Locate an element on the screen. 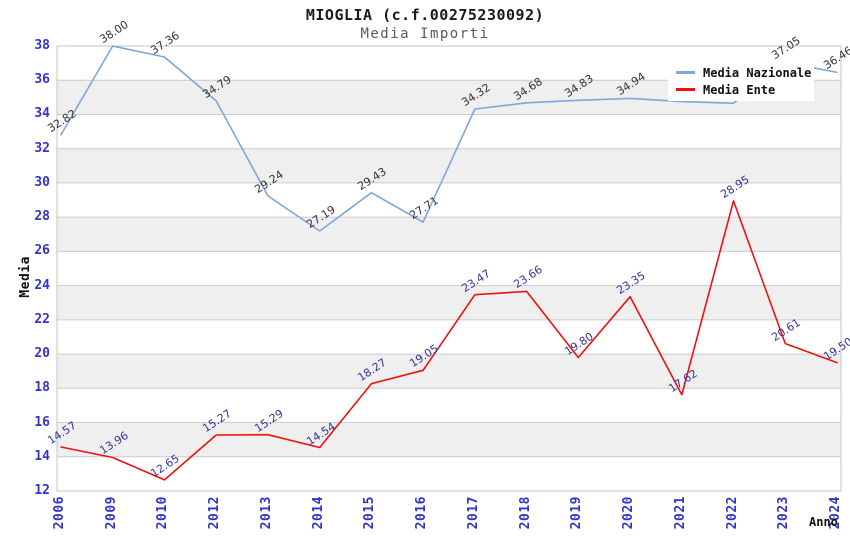  legend-item-media-ente: Media Ente is located at coordinates (745, 89).